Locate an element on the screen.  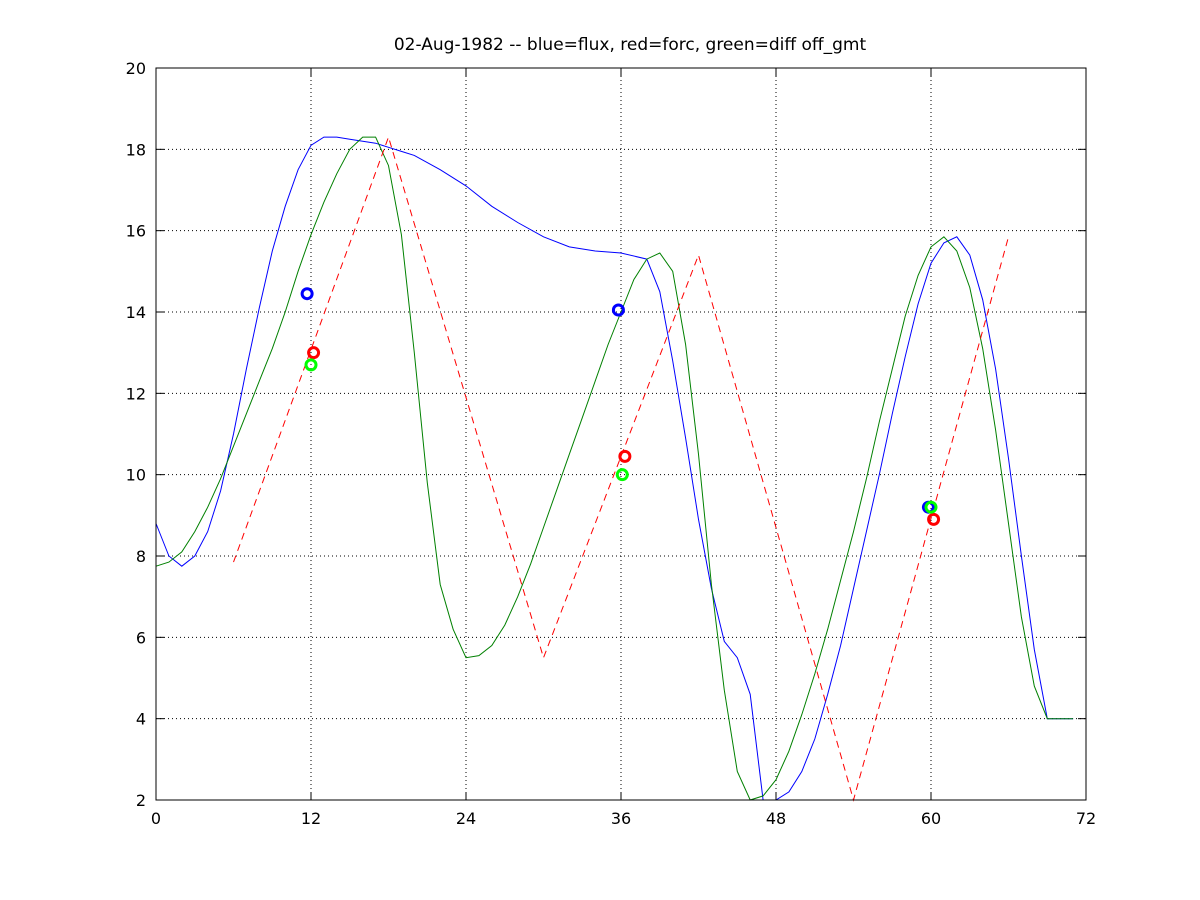
x-tick-label: 60 is located at coordinates (931, 818).